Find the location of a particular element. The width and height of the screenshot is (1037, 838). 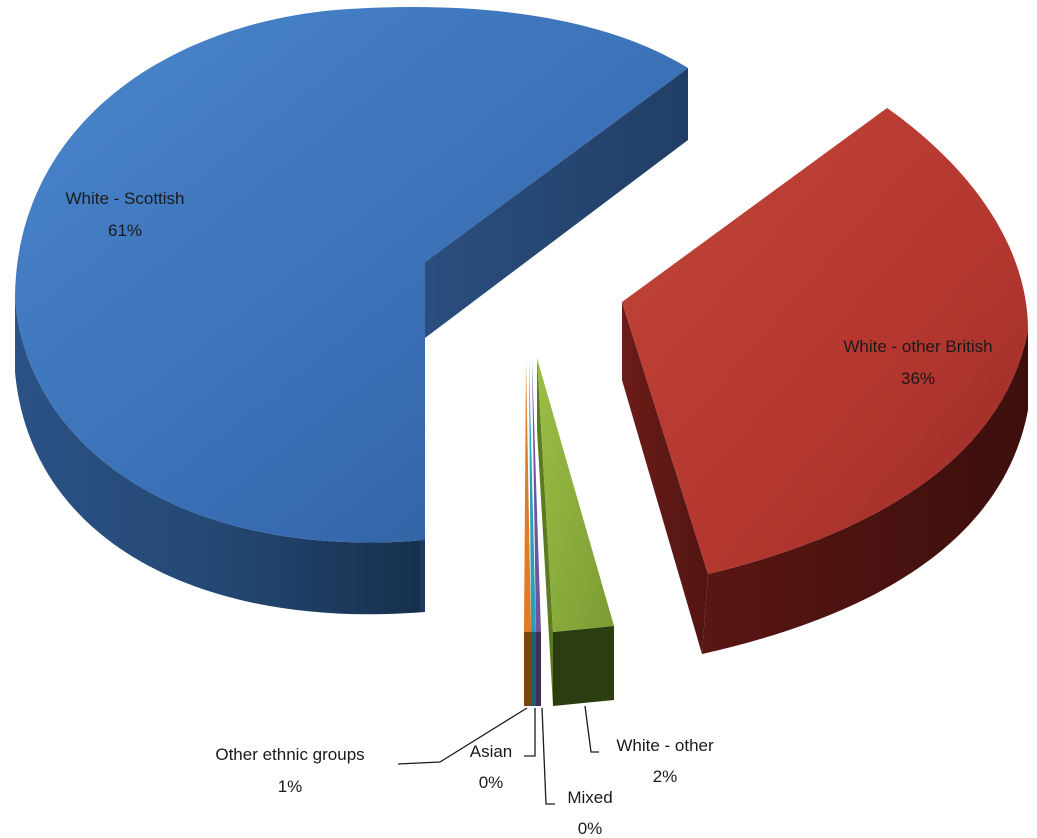

label-other-ethnic-groups-value: 1% is located at coordinates (290, 786).